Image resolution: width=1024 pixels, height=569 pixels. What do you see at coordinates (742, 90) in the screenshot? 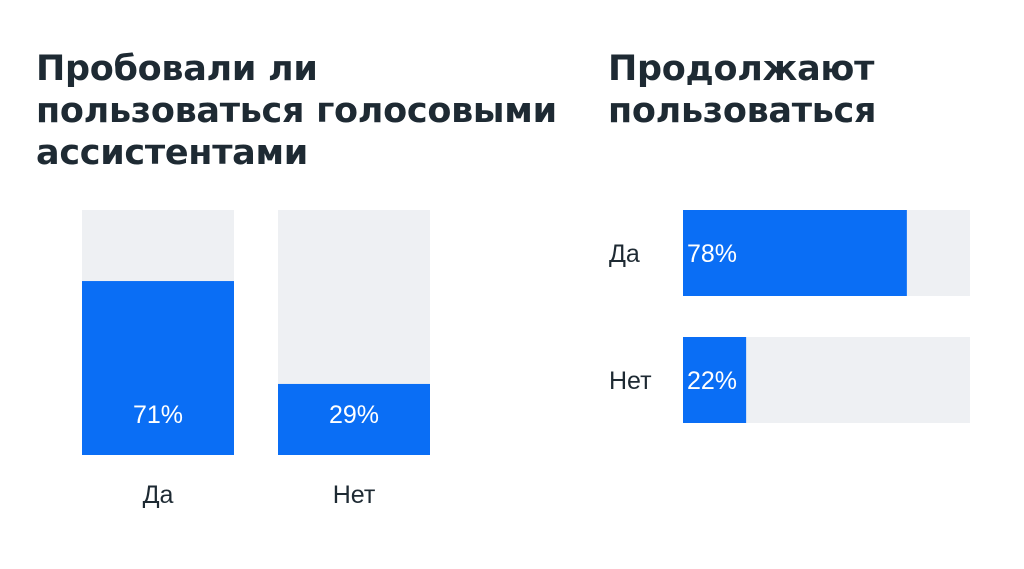
I see `chart-title-continue: Продолжают пользоваться` at bounding box center [742, 90].